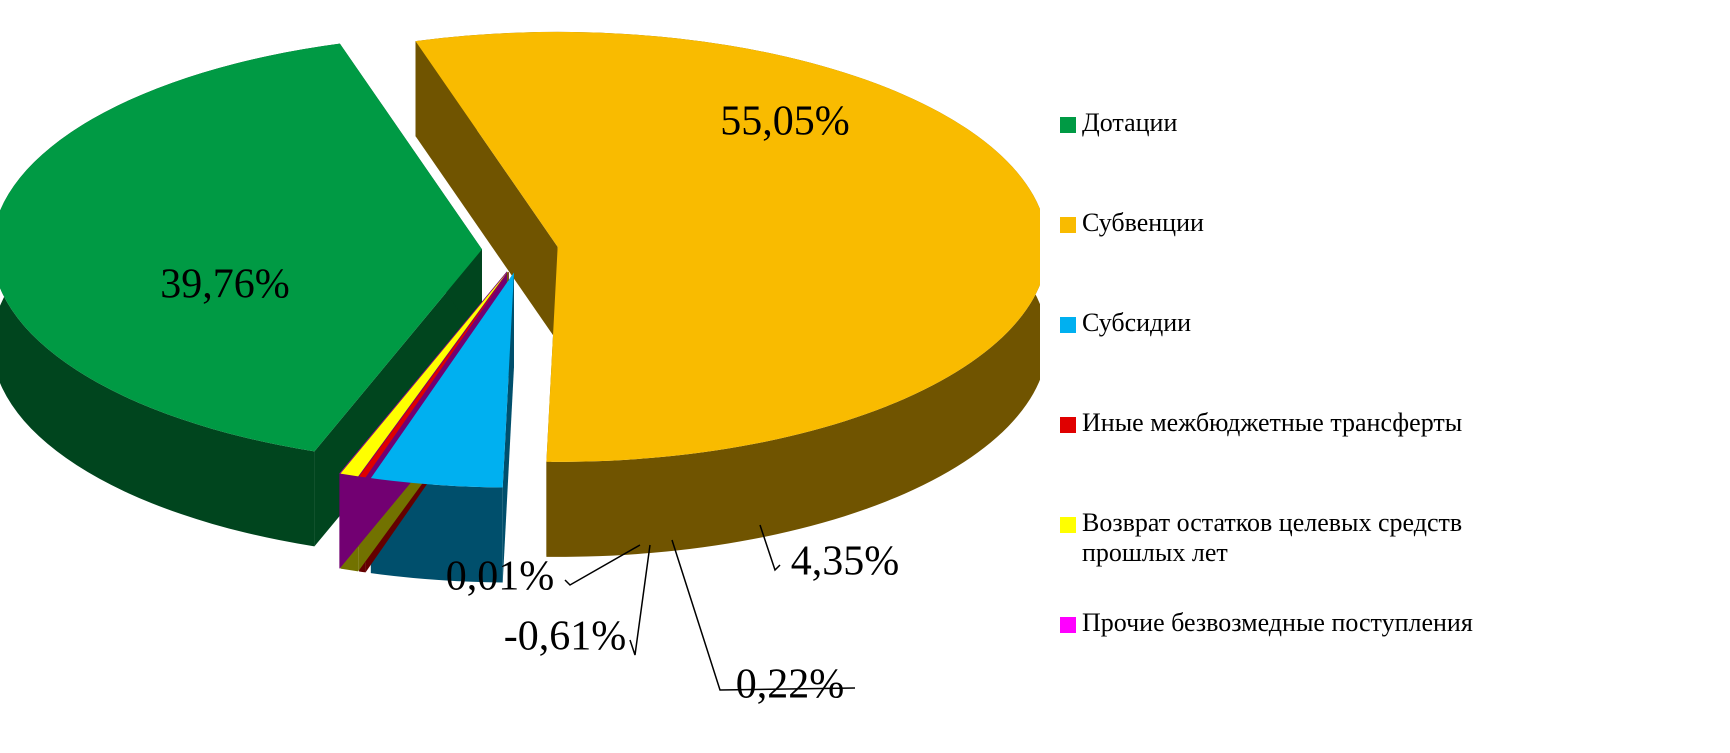 The width and height of the screenshot is (1730, 753). I want to click on legend-item: Иные межбюджетные трансферты, so click(1305, 458).